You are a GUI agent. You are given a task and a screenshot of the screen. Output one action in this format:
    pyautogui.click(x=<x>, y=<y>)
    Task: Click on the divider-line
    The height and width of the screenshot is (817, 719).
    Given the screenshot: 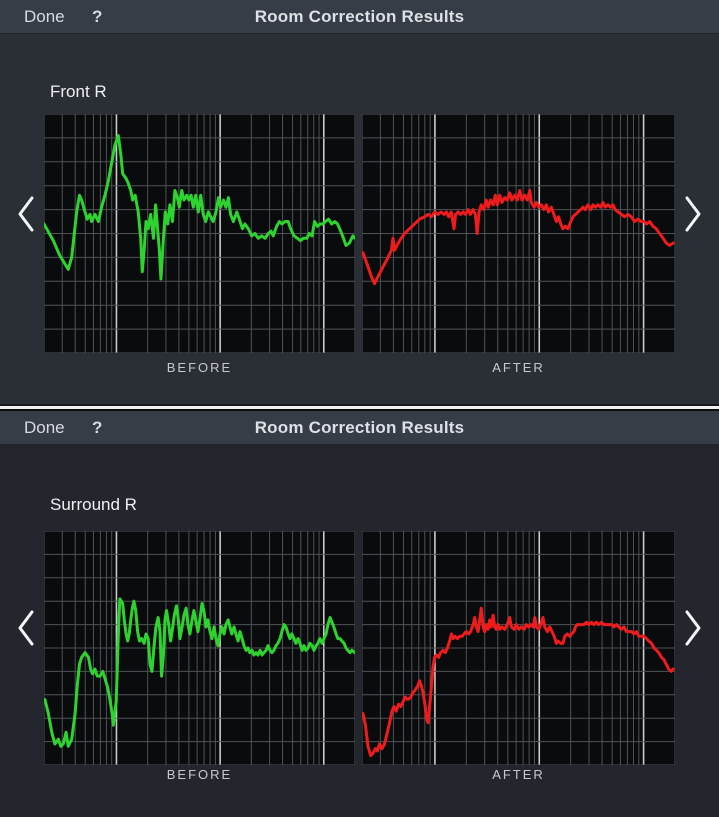 What is the action you would take?
    pyautogui.click(x=359, y=407)
    